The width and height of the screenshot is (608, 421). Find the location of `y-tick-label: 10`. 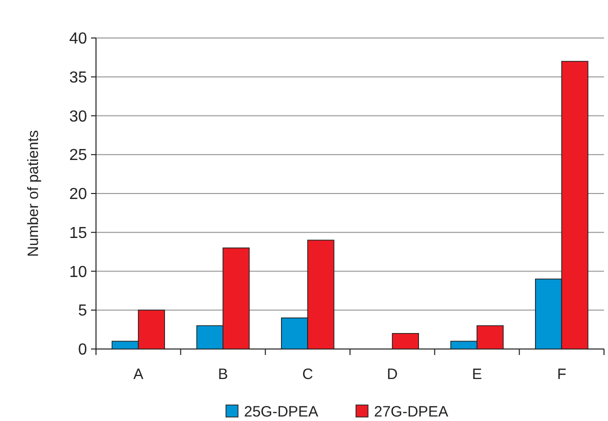

y-tick-label: 10 is located at coordinates (78, 272).